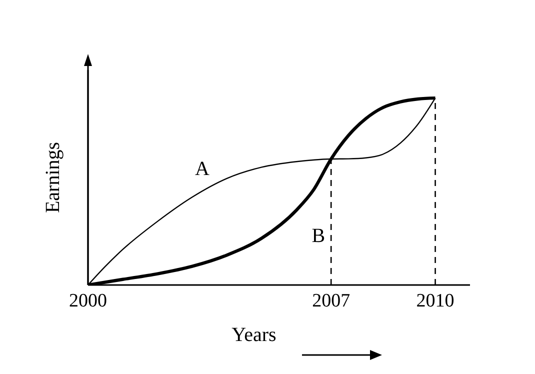 This screenshot has height=374, width=535. What do you see at coordinates (435, 301) in the screenshot?
I see `x-tick-label: 2010` at bounding box center [435, 301].